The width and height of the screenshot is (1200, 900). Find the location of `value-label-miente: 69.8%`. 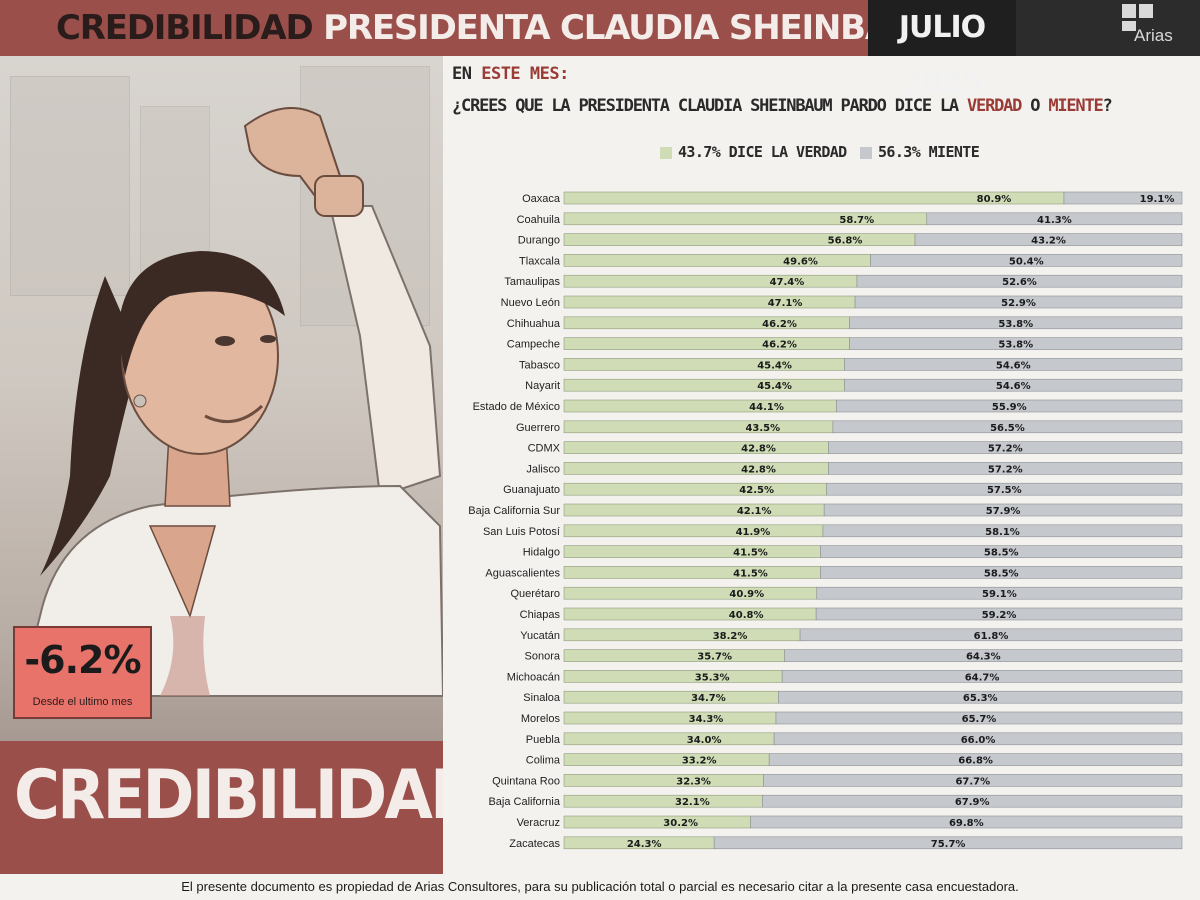

value-label-miente: 69.8% is located at coordinates (966, 823).